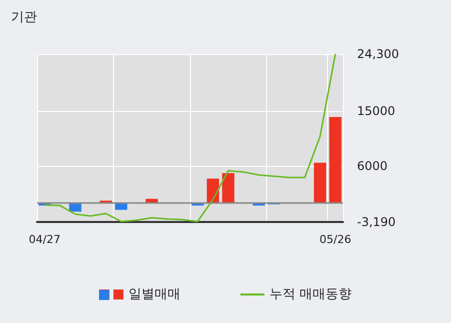 The image size is (451, 323). I want to click on x-tick-label: 04/27, so click(44, 239).